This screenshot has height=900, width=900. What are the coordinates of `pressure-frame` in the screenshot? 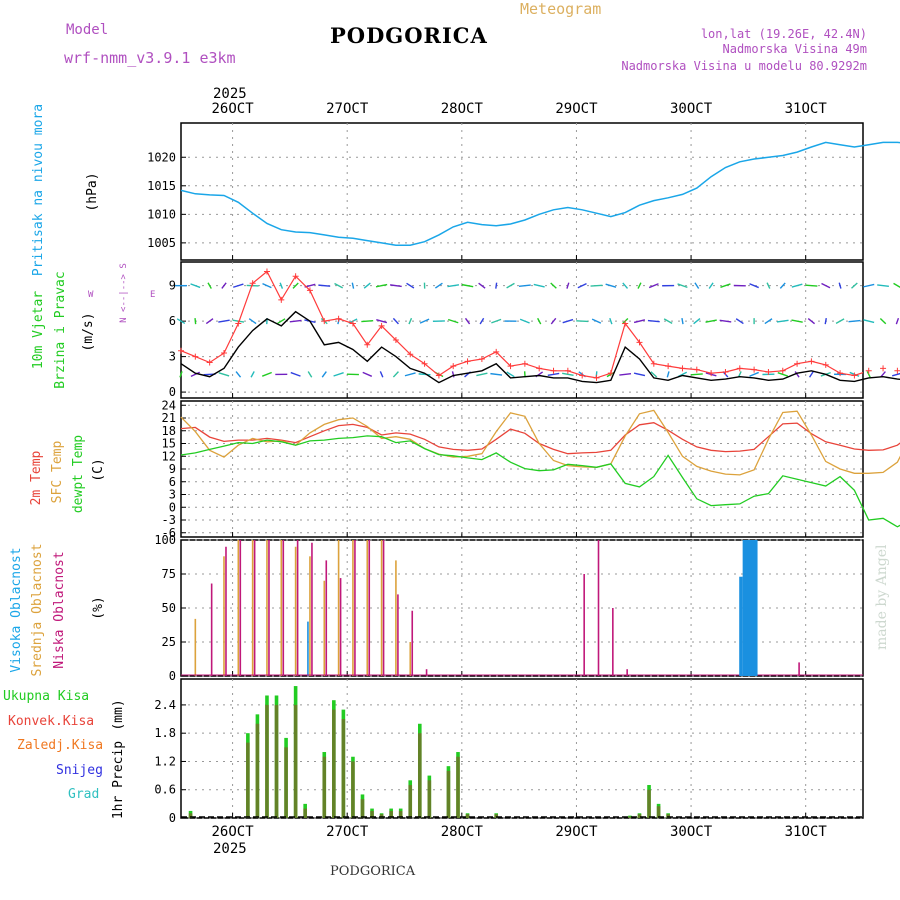 It's located at (522, 191).